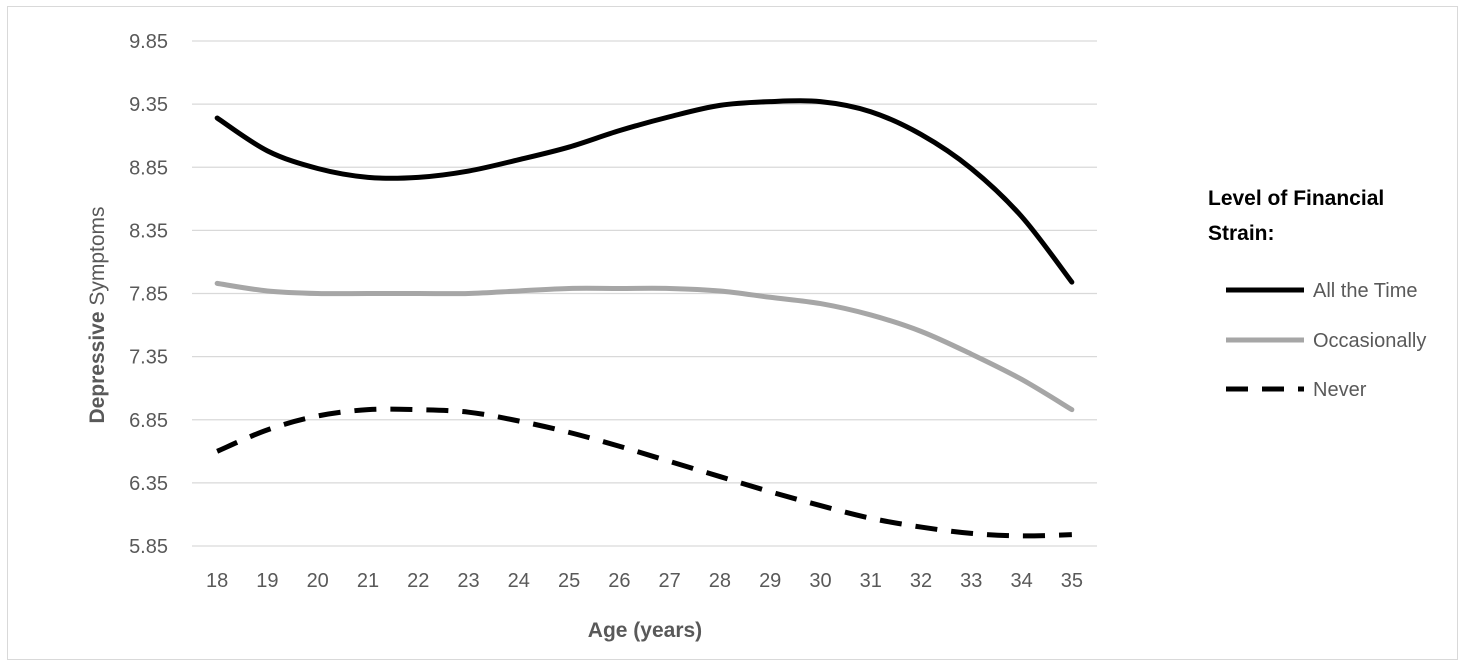 The image size is (1465, 666). Describe the element at coordinates (1296, 198) in the screenshot. I see `legend-title-line-1: Level of Financial` at that location.